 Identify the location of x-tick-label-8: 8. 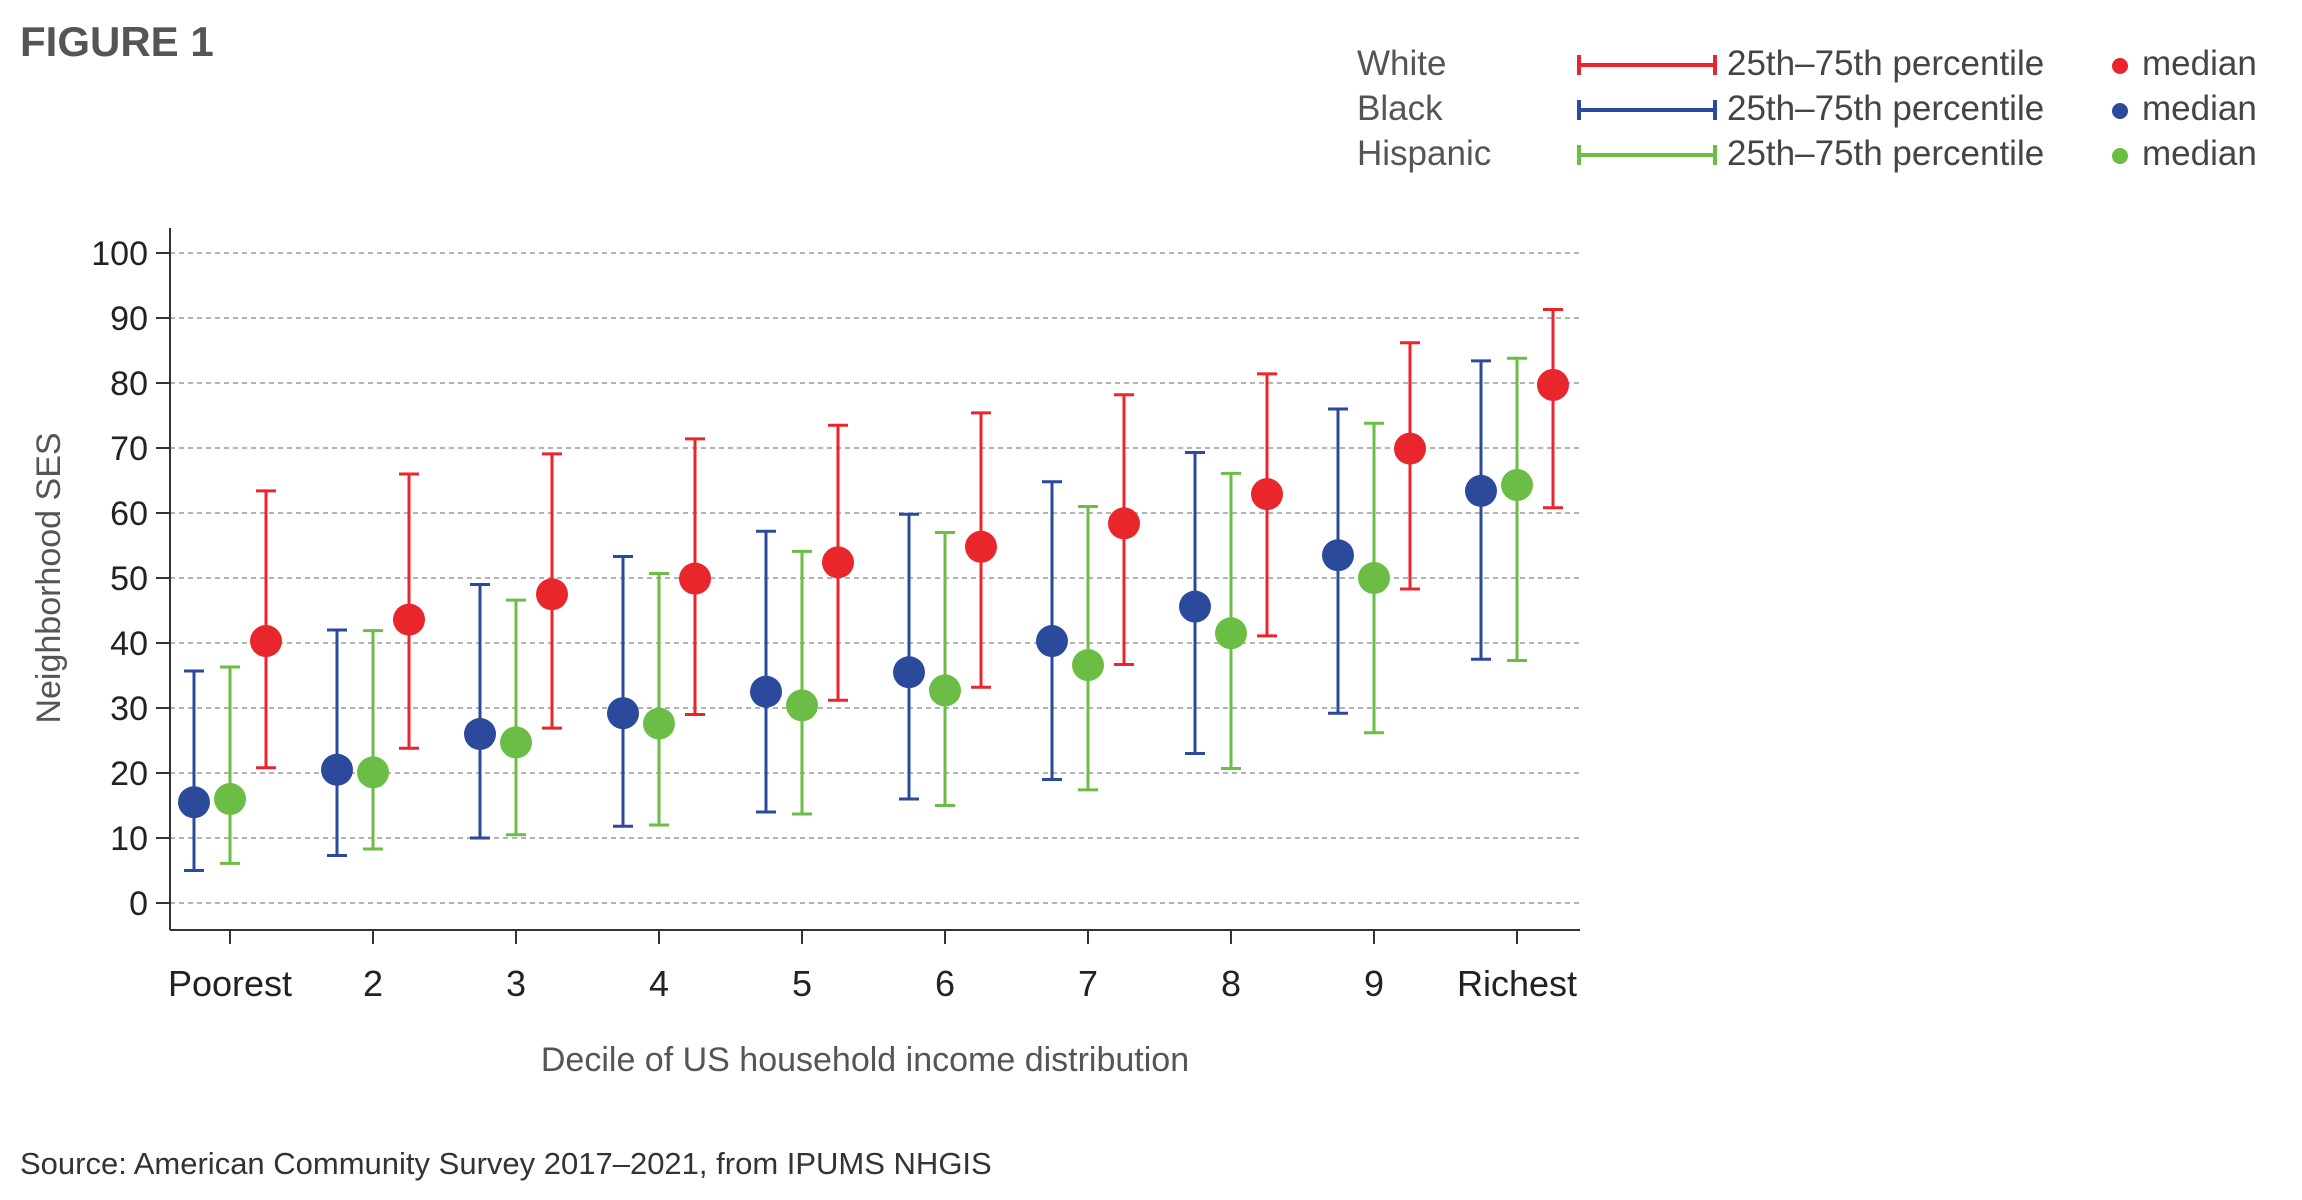
(1231, 983).